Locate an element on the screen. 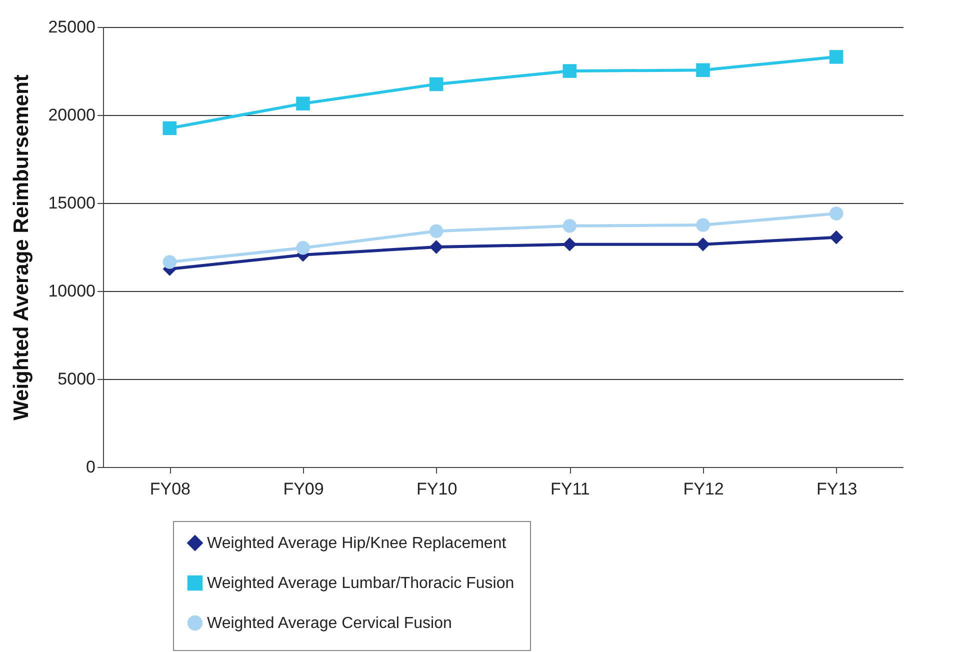 This screenshot has height=652, width=958. x-tick-label: FY12 is located at coordinates (703, 489).